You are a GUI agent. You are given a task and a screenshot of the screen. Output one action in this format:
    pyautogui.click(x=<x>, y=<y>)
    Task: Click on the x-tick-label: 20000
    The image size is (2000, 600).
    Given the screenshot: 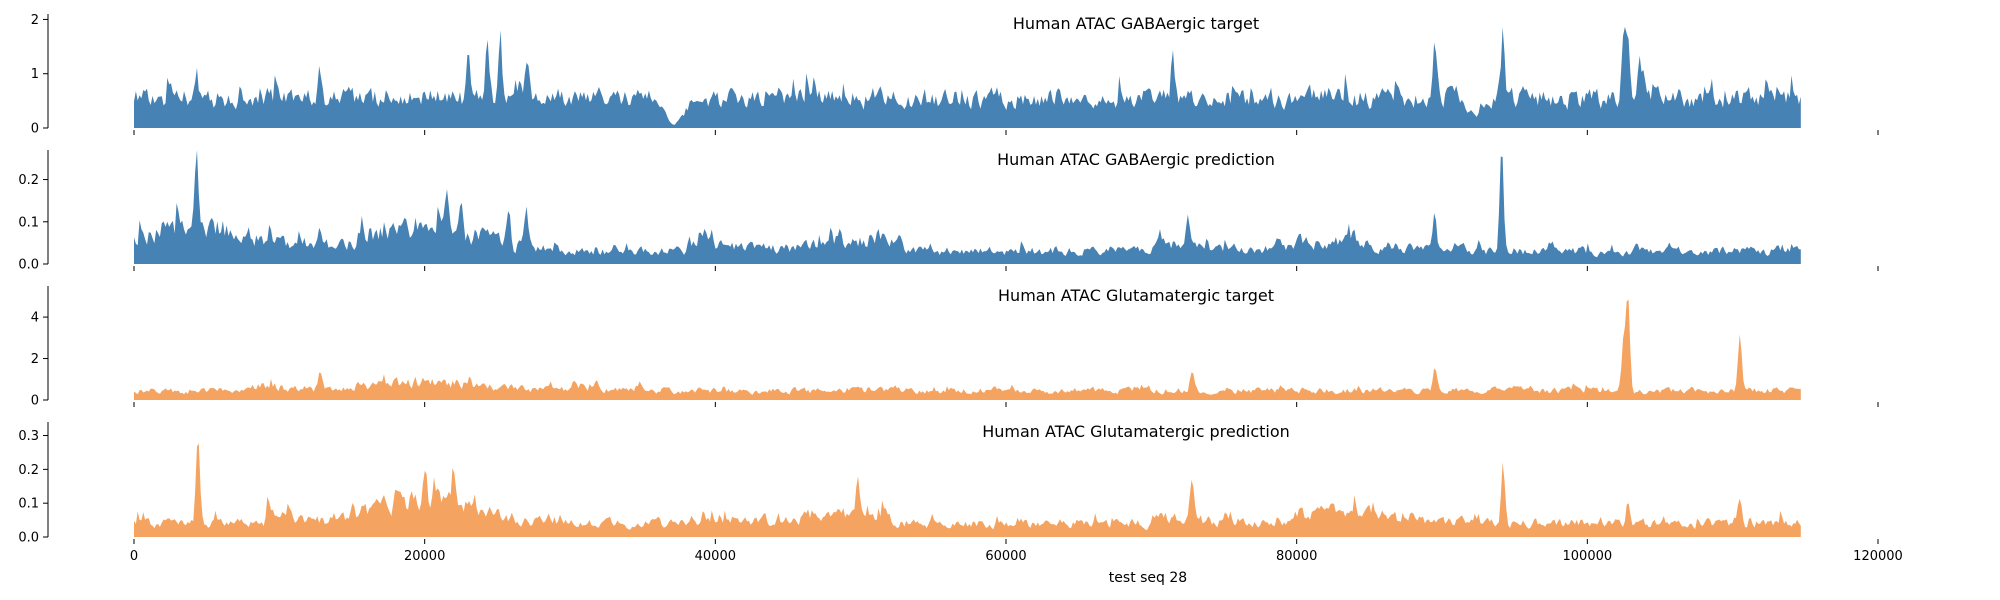 What is the action you would take?
    pyautogui.click(x=424, y=556)
    